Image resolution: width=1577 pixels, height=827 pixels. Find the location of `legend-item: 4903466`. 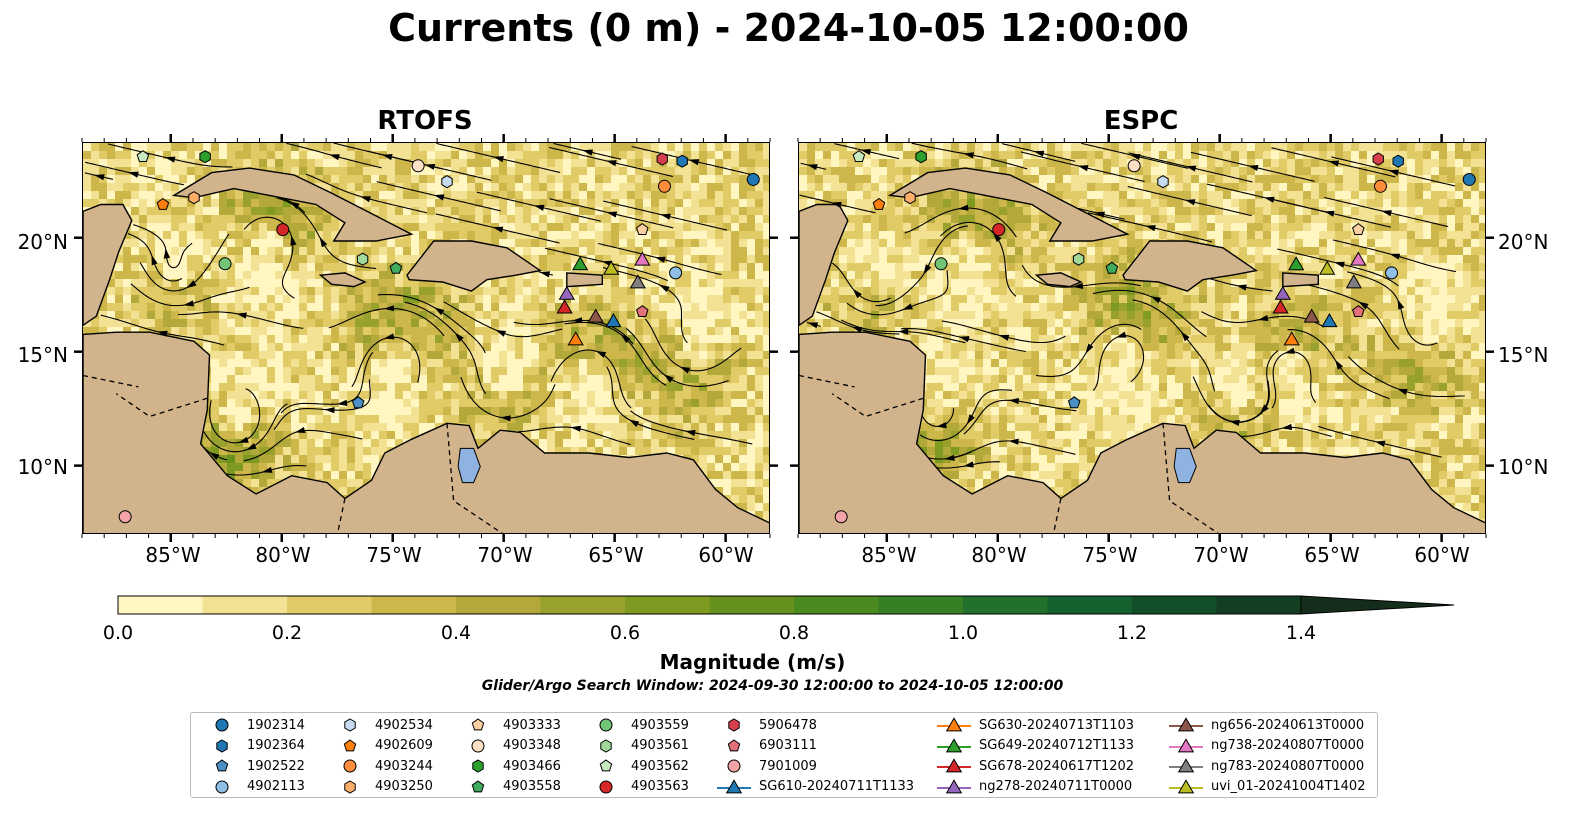

legend-item: 4903466 is located at coordinates (510, 766).